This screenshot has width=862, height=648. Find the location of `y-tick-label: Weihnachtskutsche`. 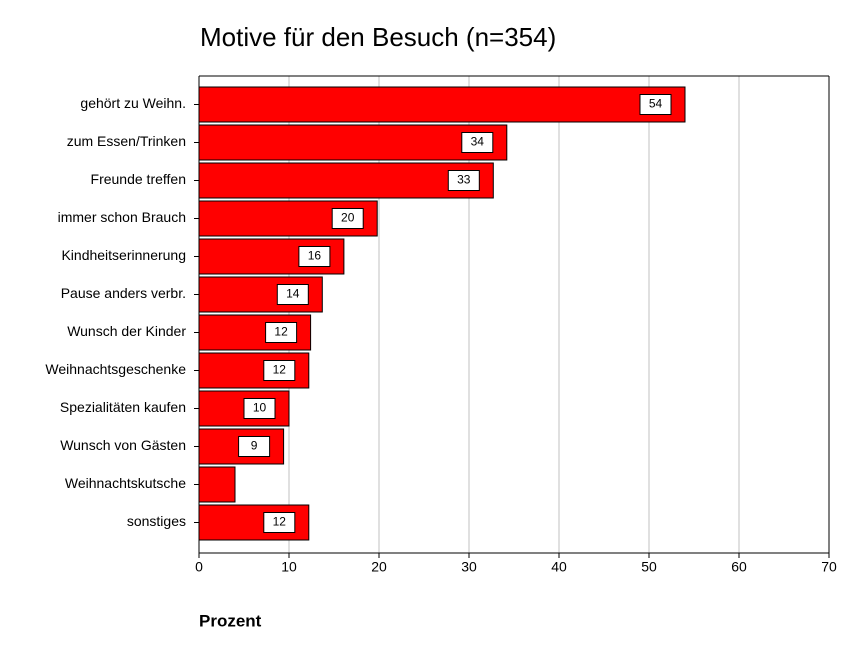

y-tick-label: Weihnachtskutsche is located at coordinates (125, 483).